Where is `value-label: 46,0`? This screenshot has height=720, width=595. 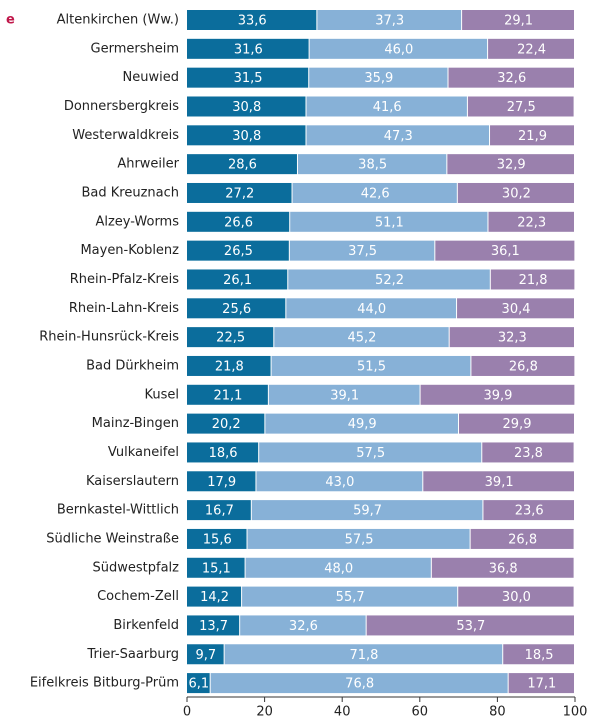
value-label: 46,0 is located at coordinates (398, 49).